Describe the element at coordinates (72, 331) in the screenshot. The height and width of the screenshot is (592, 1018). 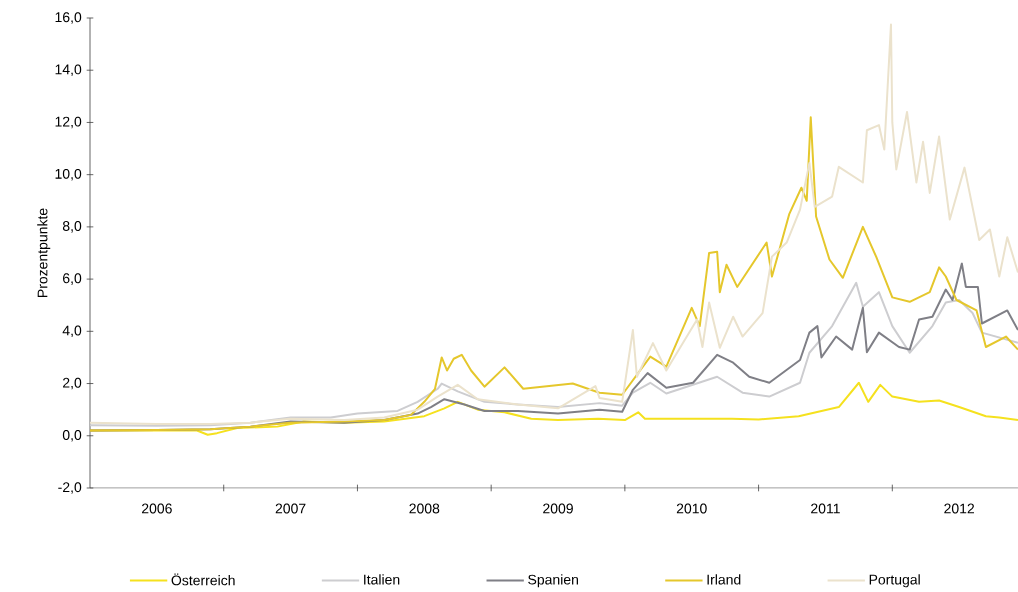
I see `y-tick-label: 4,0` at that location.